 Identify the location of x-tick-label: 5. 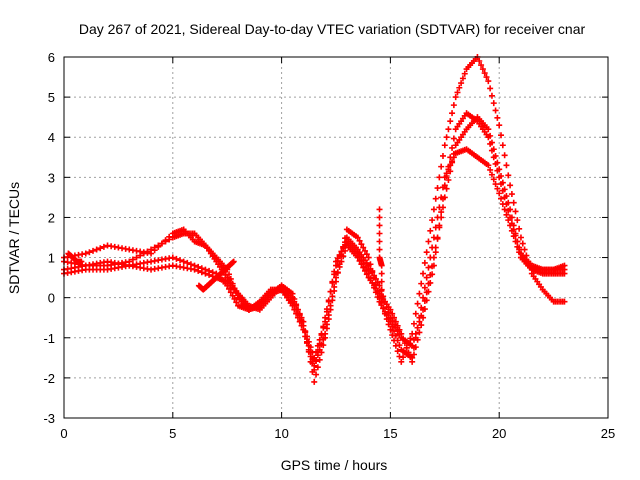
(172, 433).